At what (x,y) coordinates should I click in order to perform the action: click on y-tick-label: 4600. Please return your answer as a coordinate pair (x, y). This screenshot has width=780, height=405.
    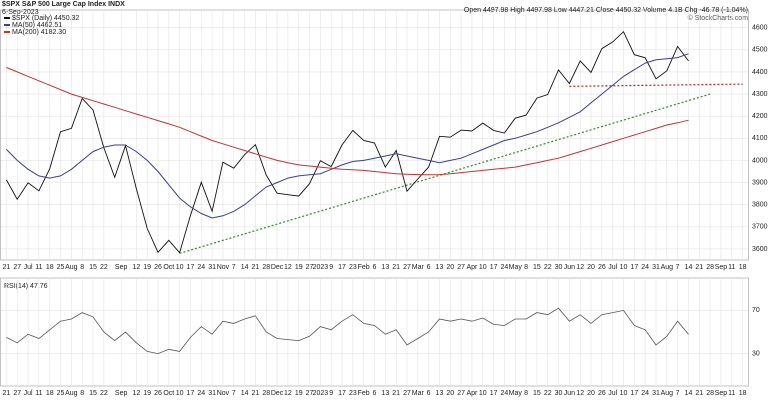
    Looking at the image, I should click on (760, 28).